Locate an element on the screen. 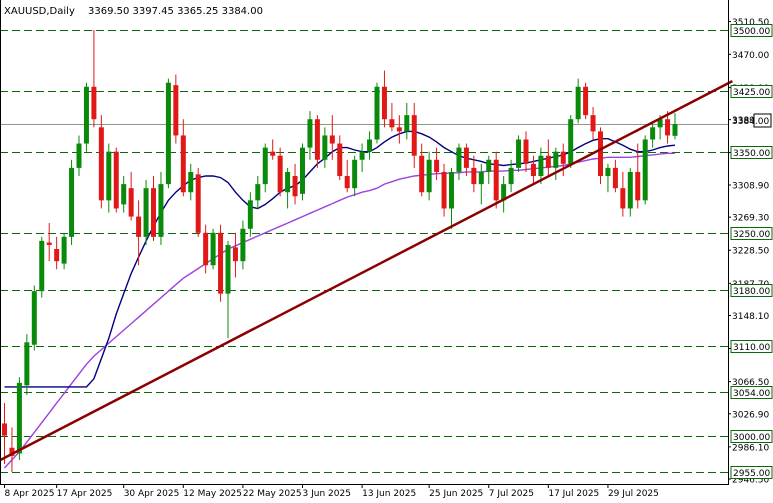 The width and height of the screenshot is (773, 503). current-price-label: 3384.00 is located at coordinates (750, 122).